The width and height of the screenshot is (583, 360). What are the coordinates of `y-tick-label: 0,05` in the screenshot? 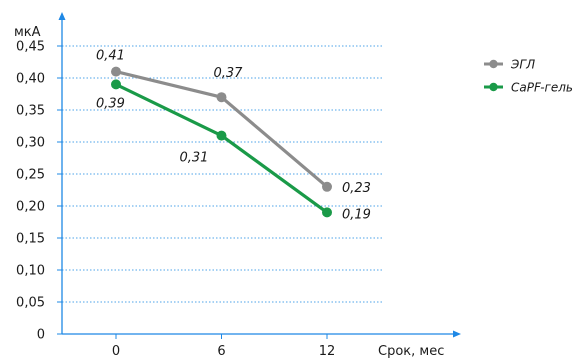 It's located at (30, 303).